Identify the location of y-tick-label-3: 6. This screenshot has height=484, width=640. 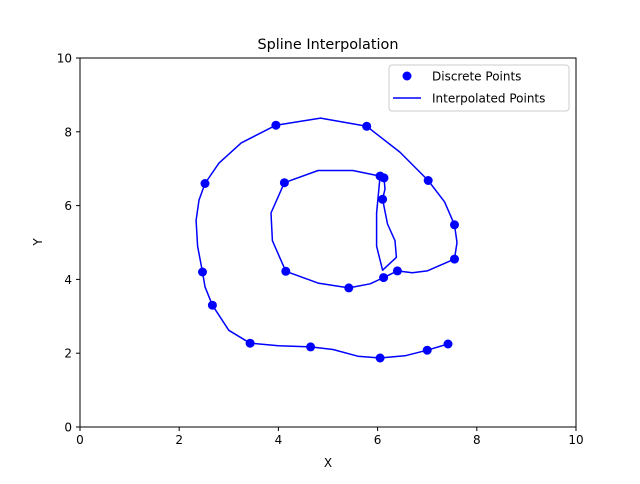
(68, 206).